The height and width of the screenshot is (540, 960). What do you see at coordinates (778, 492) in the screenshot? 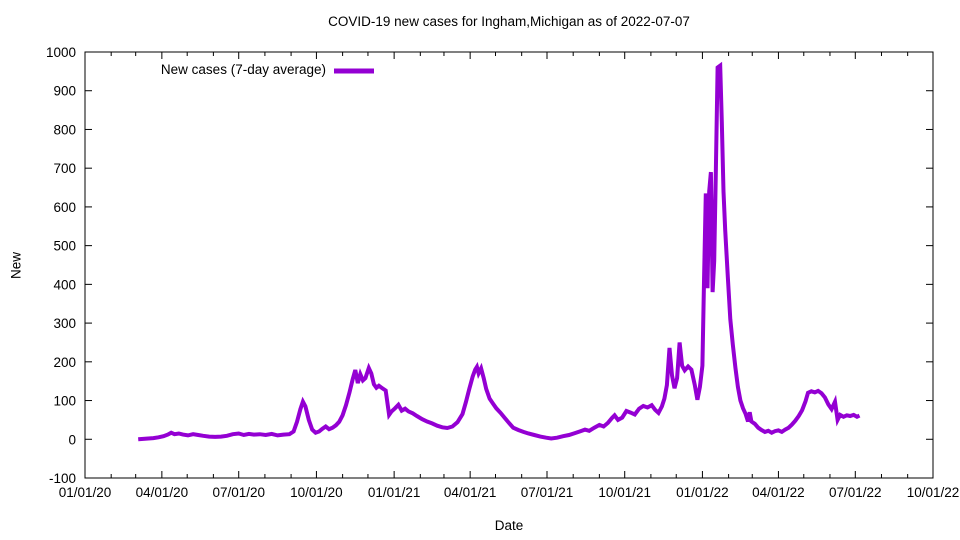
I see `x-tick-label: 04/01/22` at bounding box center [778, 492].